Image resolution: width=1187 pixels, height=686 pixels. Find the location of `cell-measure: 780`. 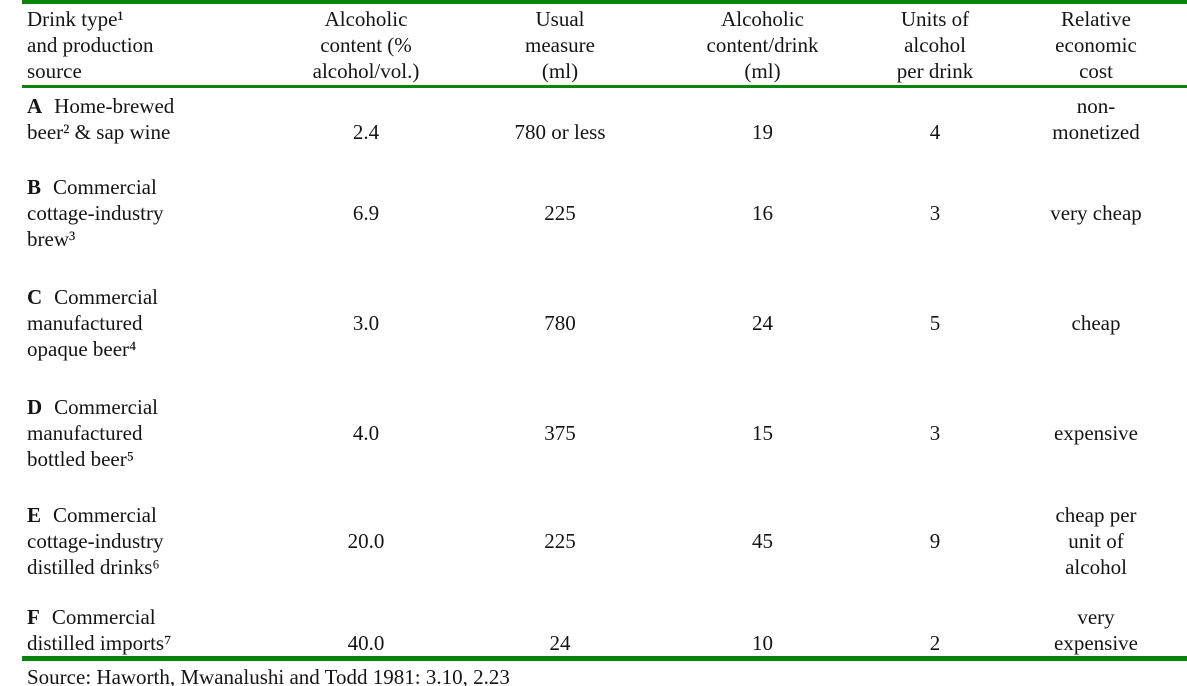

cell-measure: 780 is located at coordinates (560, 323).